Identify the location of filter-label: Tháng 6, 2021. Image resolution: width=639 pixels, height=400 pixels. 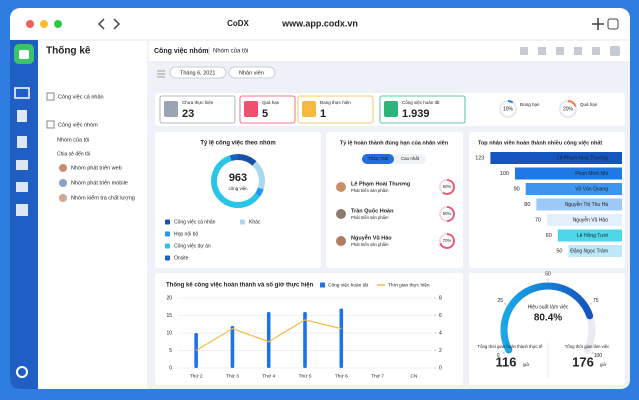
(197, 73).